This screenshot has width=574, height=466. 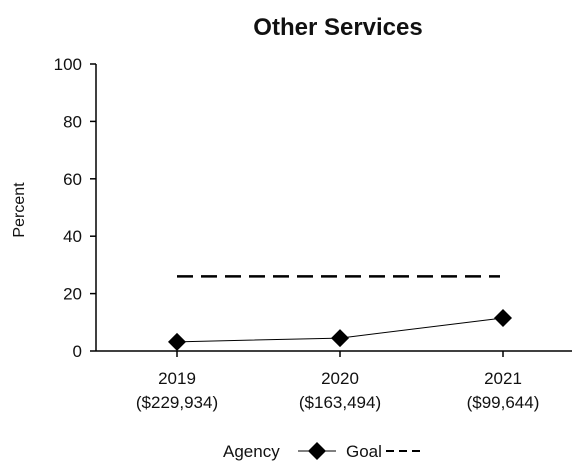 What do you see at coordinates (72, 179) in the screenshot?
I see `y-tick-label: 60` at bounding box center [72, 179].